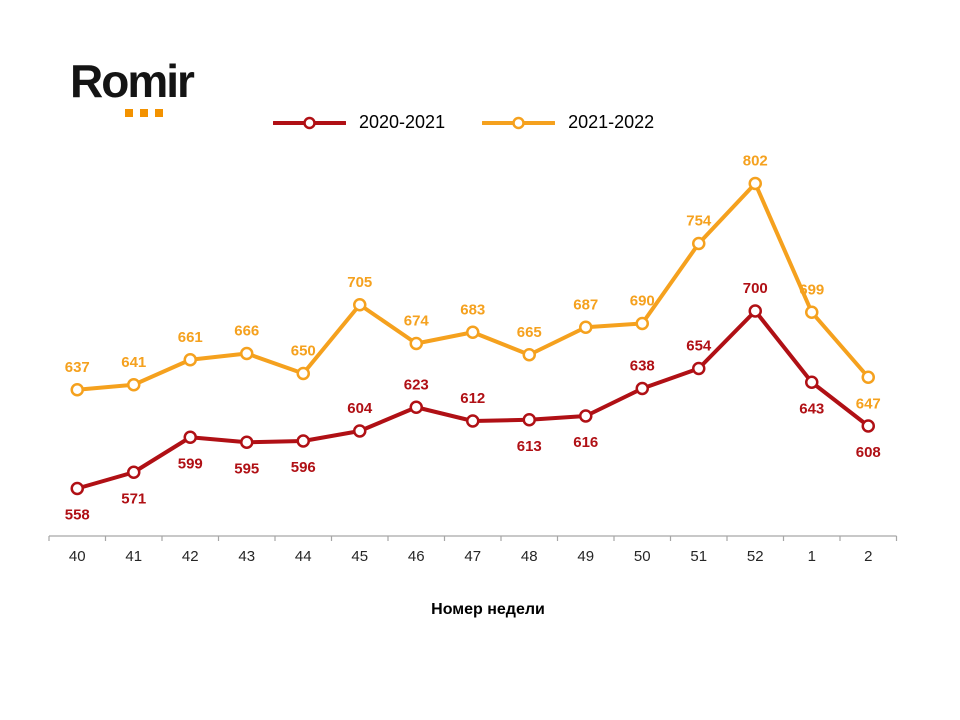 This screenshot has height=720, width=960. What do you see at coordinates (488, 609) in the screenshot?
I see `x-axis-title: Номер недели` at bounding box center [488, 609].